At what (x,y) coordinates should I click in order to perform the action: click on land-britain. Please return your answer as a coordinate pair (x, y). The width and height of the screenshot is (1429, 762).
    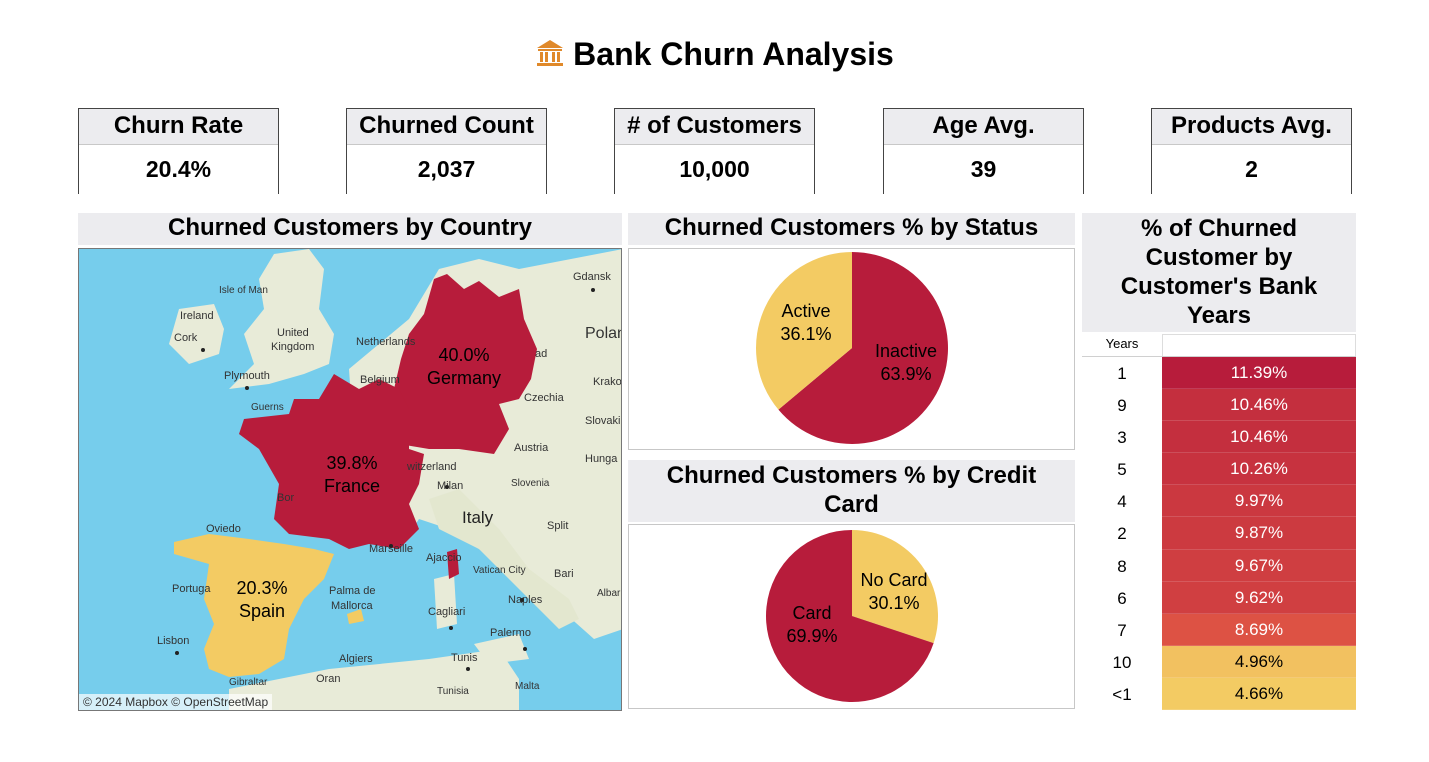
    Looking at the image, I should click on (281, 319).